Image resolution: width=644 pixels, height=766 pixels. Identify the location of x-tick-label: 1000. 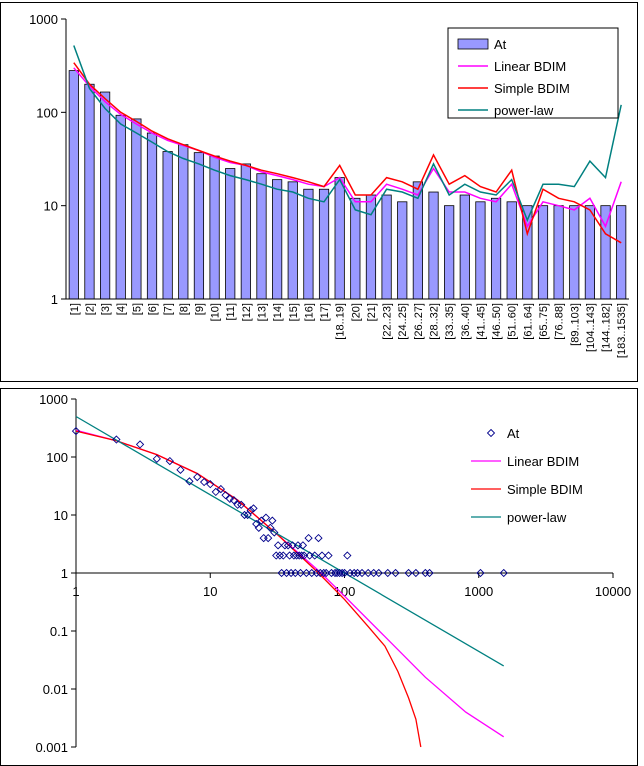
(478, 591).